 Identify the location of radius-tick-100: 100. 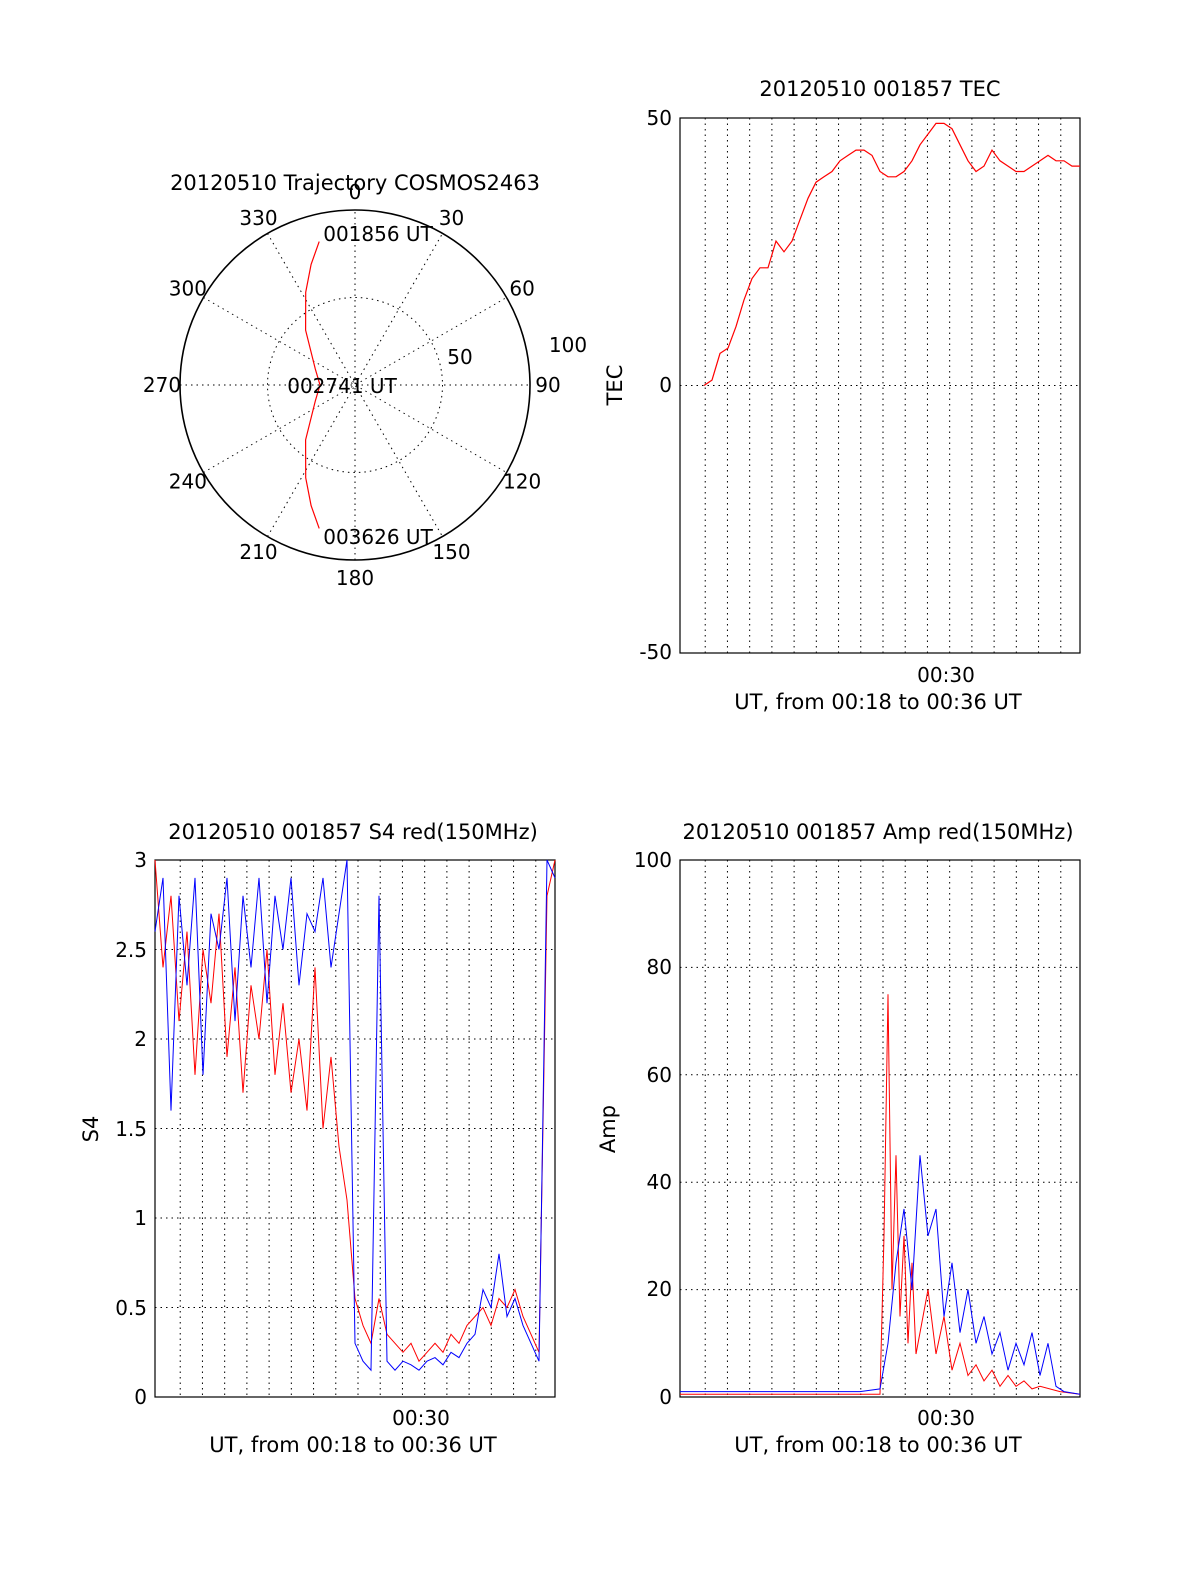
(568, 345).